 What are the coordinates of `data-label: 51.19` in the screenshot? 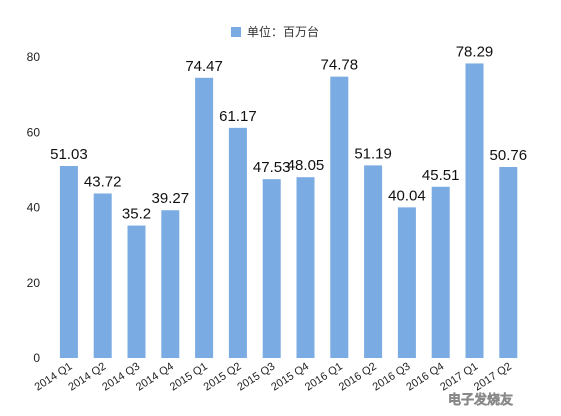 It's located at (373, 153).